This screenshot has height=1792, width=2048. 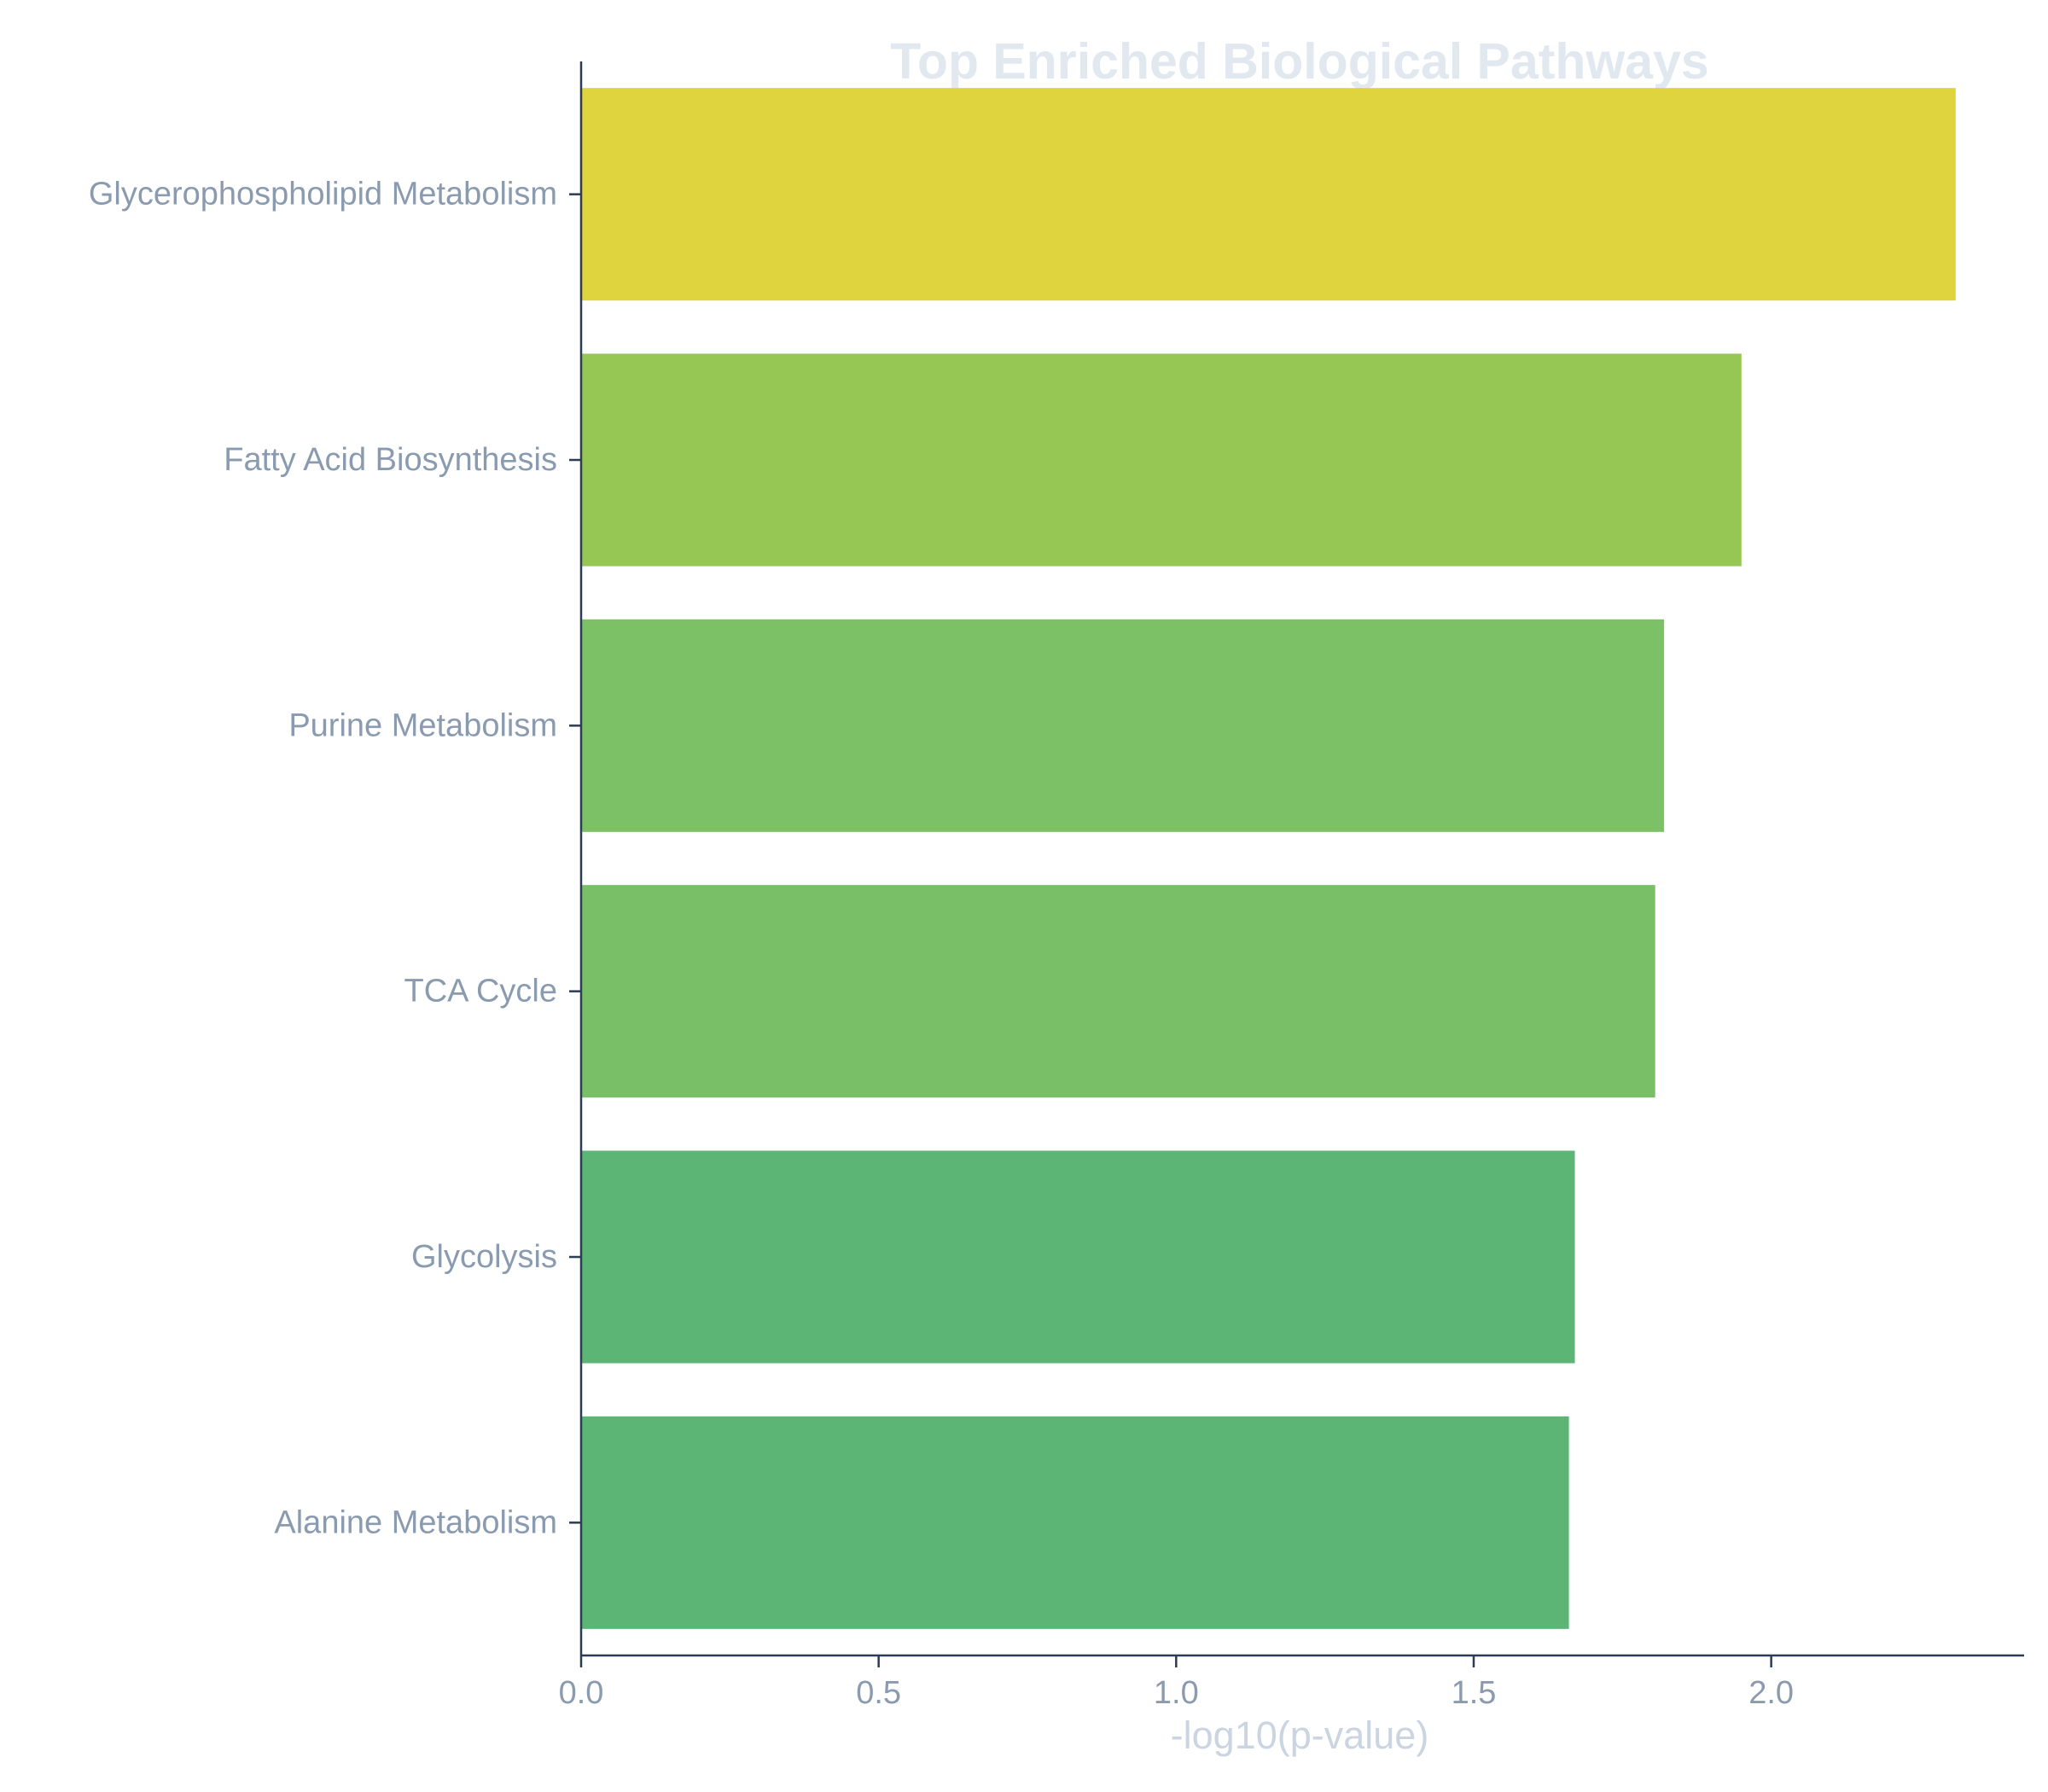 What do you see at coordinates (878, 1693) in the screenshot?
I see `x-tick-label: 0.5` at bounding box center [878, 1693].